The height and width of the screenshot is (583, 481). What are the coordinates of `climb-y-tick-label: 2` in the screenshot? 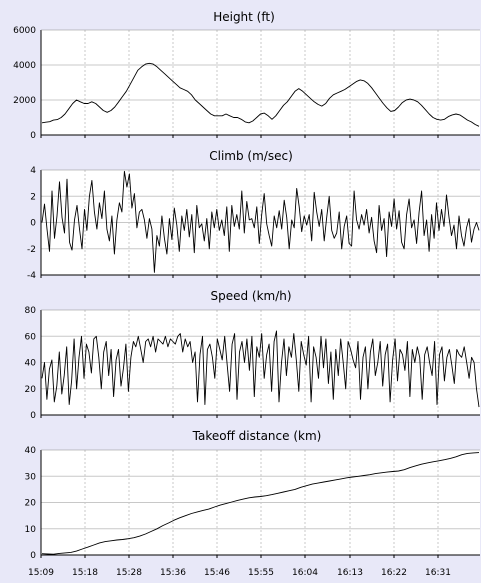 It's located at (33, 197).